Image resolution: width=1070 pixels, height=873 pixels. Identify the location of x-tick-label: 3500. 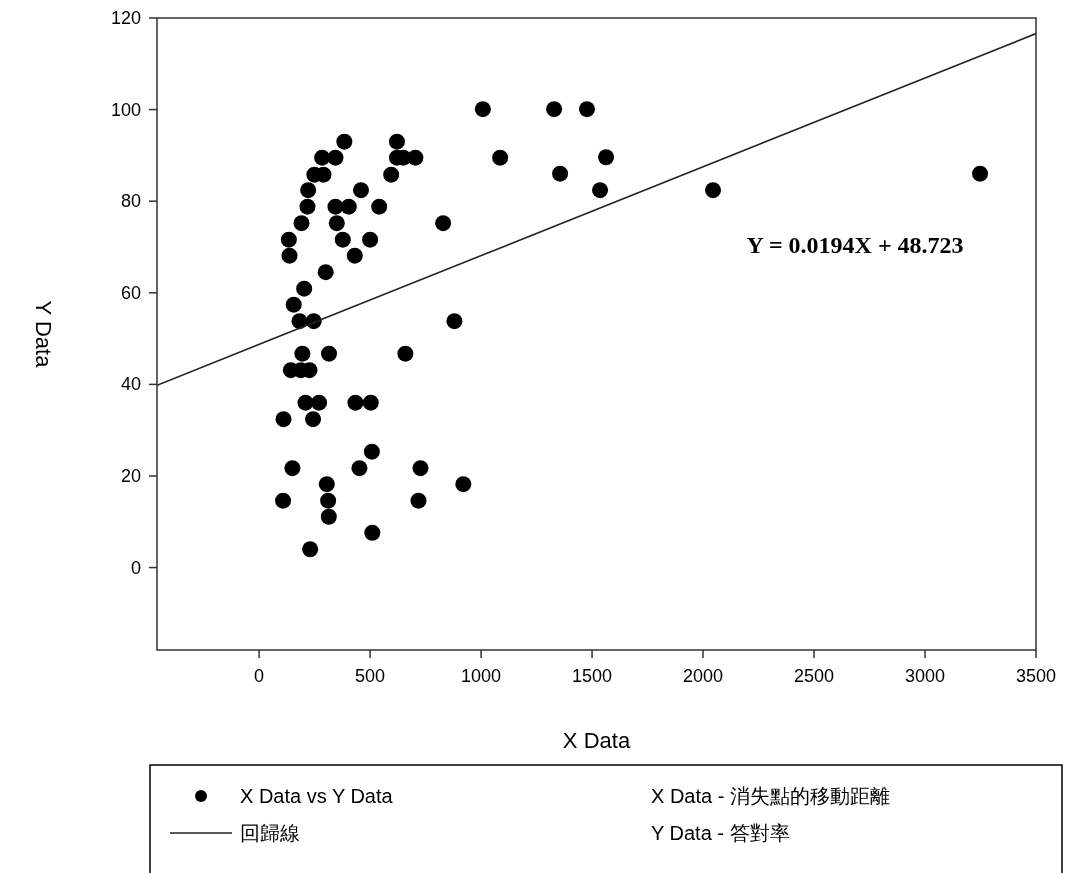
(1036, 676).